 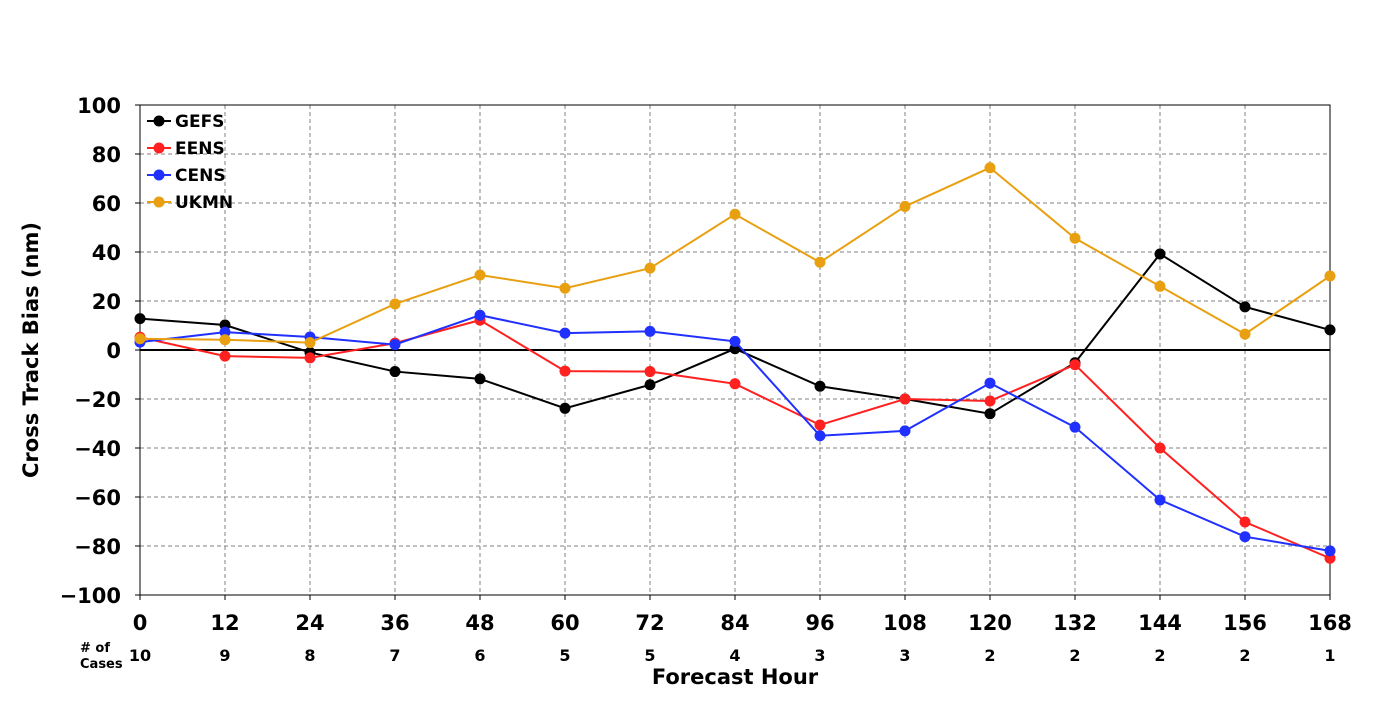 What do you see at coordinates (97, 449) in the screenshot?
I see `y-tick-label: −40` at bounding box center [97, 449].